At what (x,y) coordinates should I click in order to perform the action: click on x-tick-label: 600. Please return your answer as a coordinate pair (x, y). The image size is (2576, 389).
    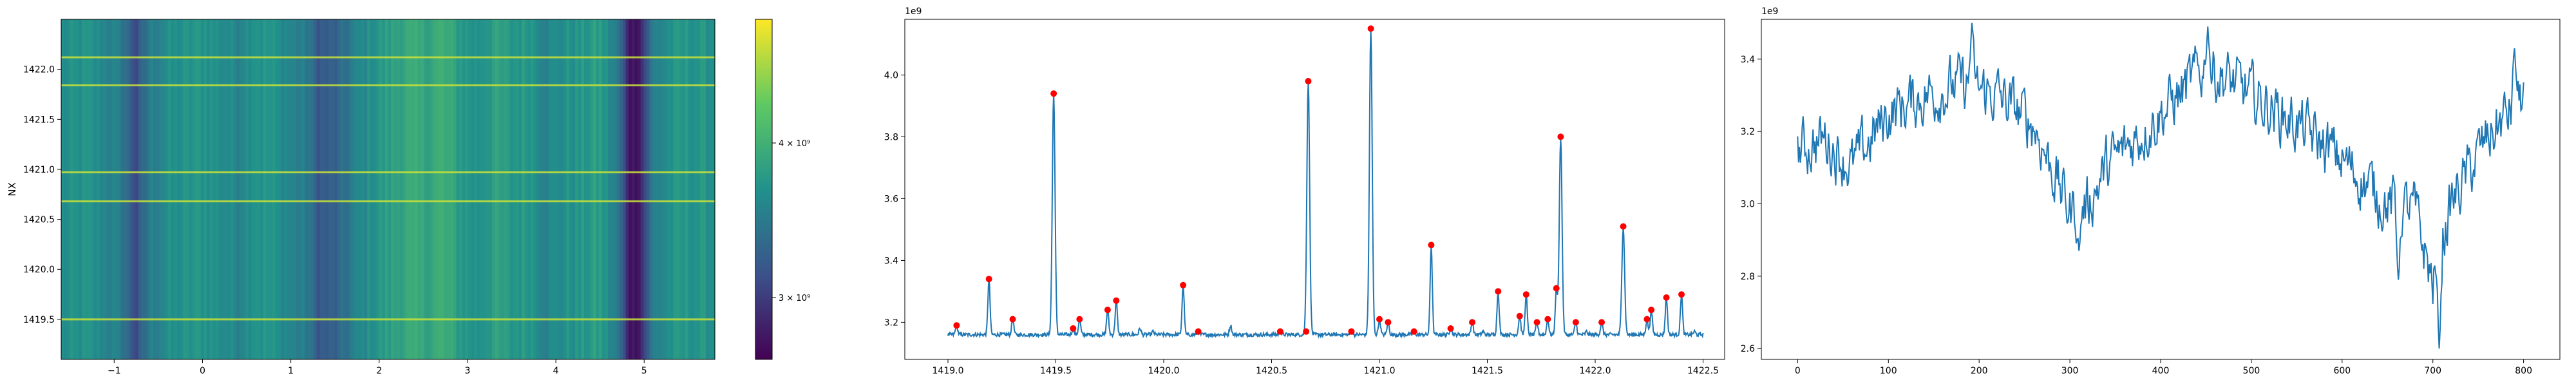
    Looking at the image, I should click on (2342, 371).